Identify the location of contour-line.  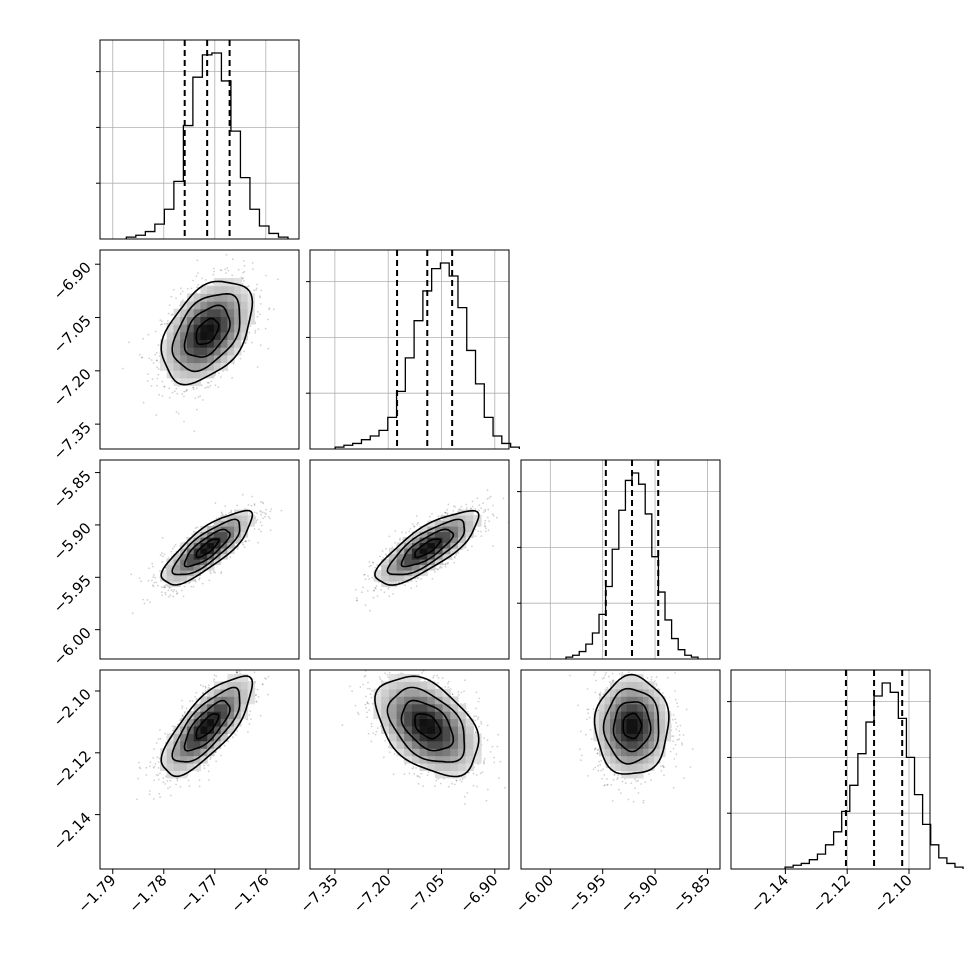
(207, 331).